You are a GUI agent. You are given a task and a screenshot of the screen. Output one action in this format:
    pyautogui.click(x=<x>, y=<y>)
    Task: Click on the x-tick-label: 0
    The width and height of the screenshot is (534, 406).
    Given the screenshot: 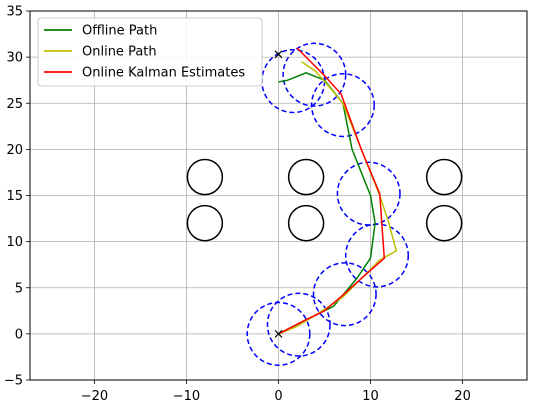 What is the action you would take?
    pyautogui.click(x=278, y=396)
    